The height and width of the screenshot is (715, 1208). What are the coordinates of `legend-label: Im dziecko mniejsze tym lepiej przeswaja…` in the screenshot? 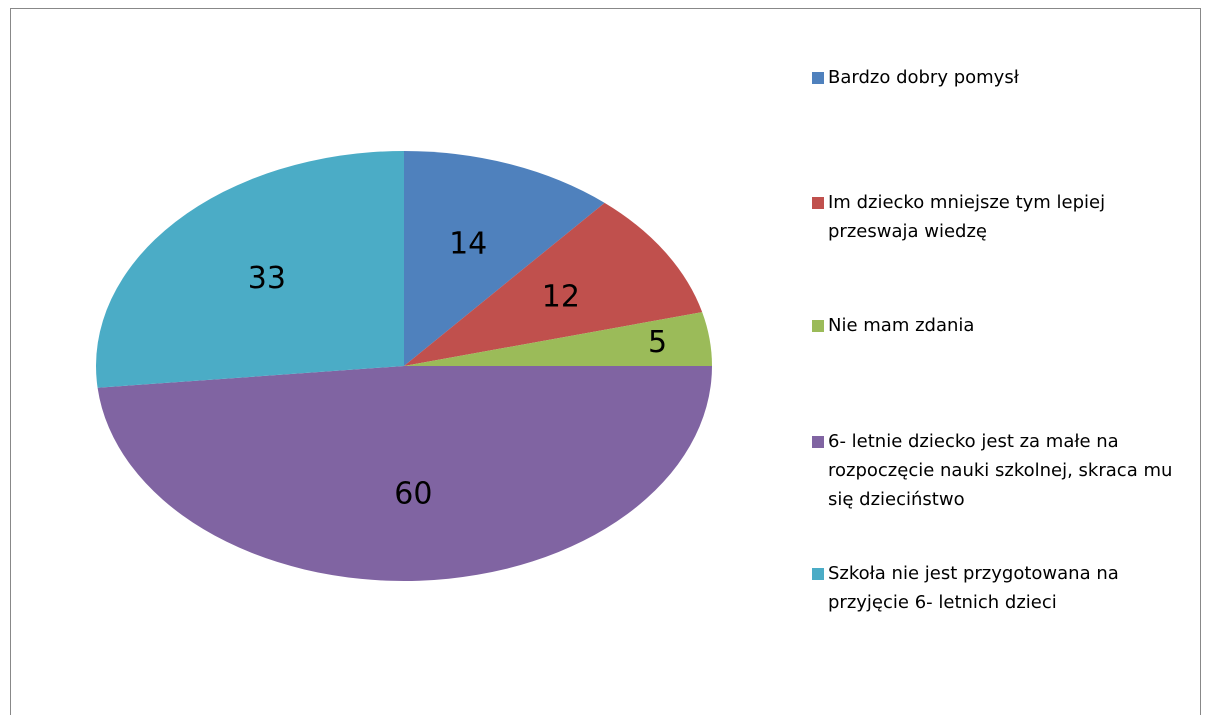 It's located at (967, 217).